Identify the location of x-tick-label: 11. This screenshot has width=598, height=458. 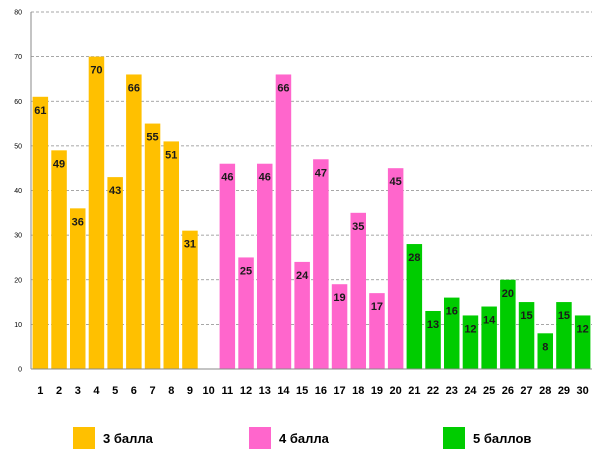
(228, 391).